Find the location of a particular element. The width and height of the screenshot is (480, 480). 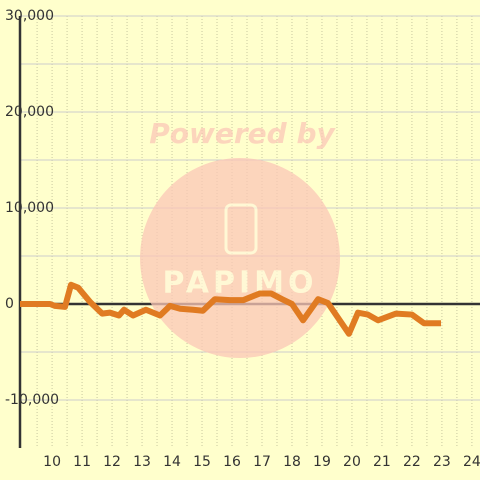

y-tick-label: 20,000 is located at coordinates (29, 112).